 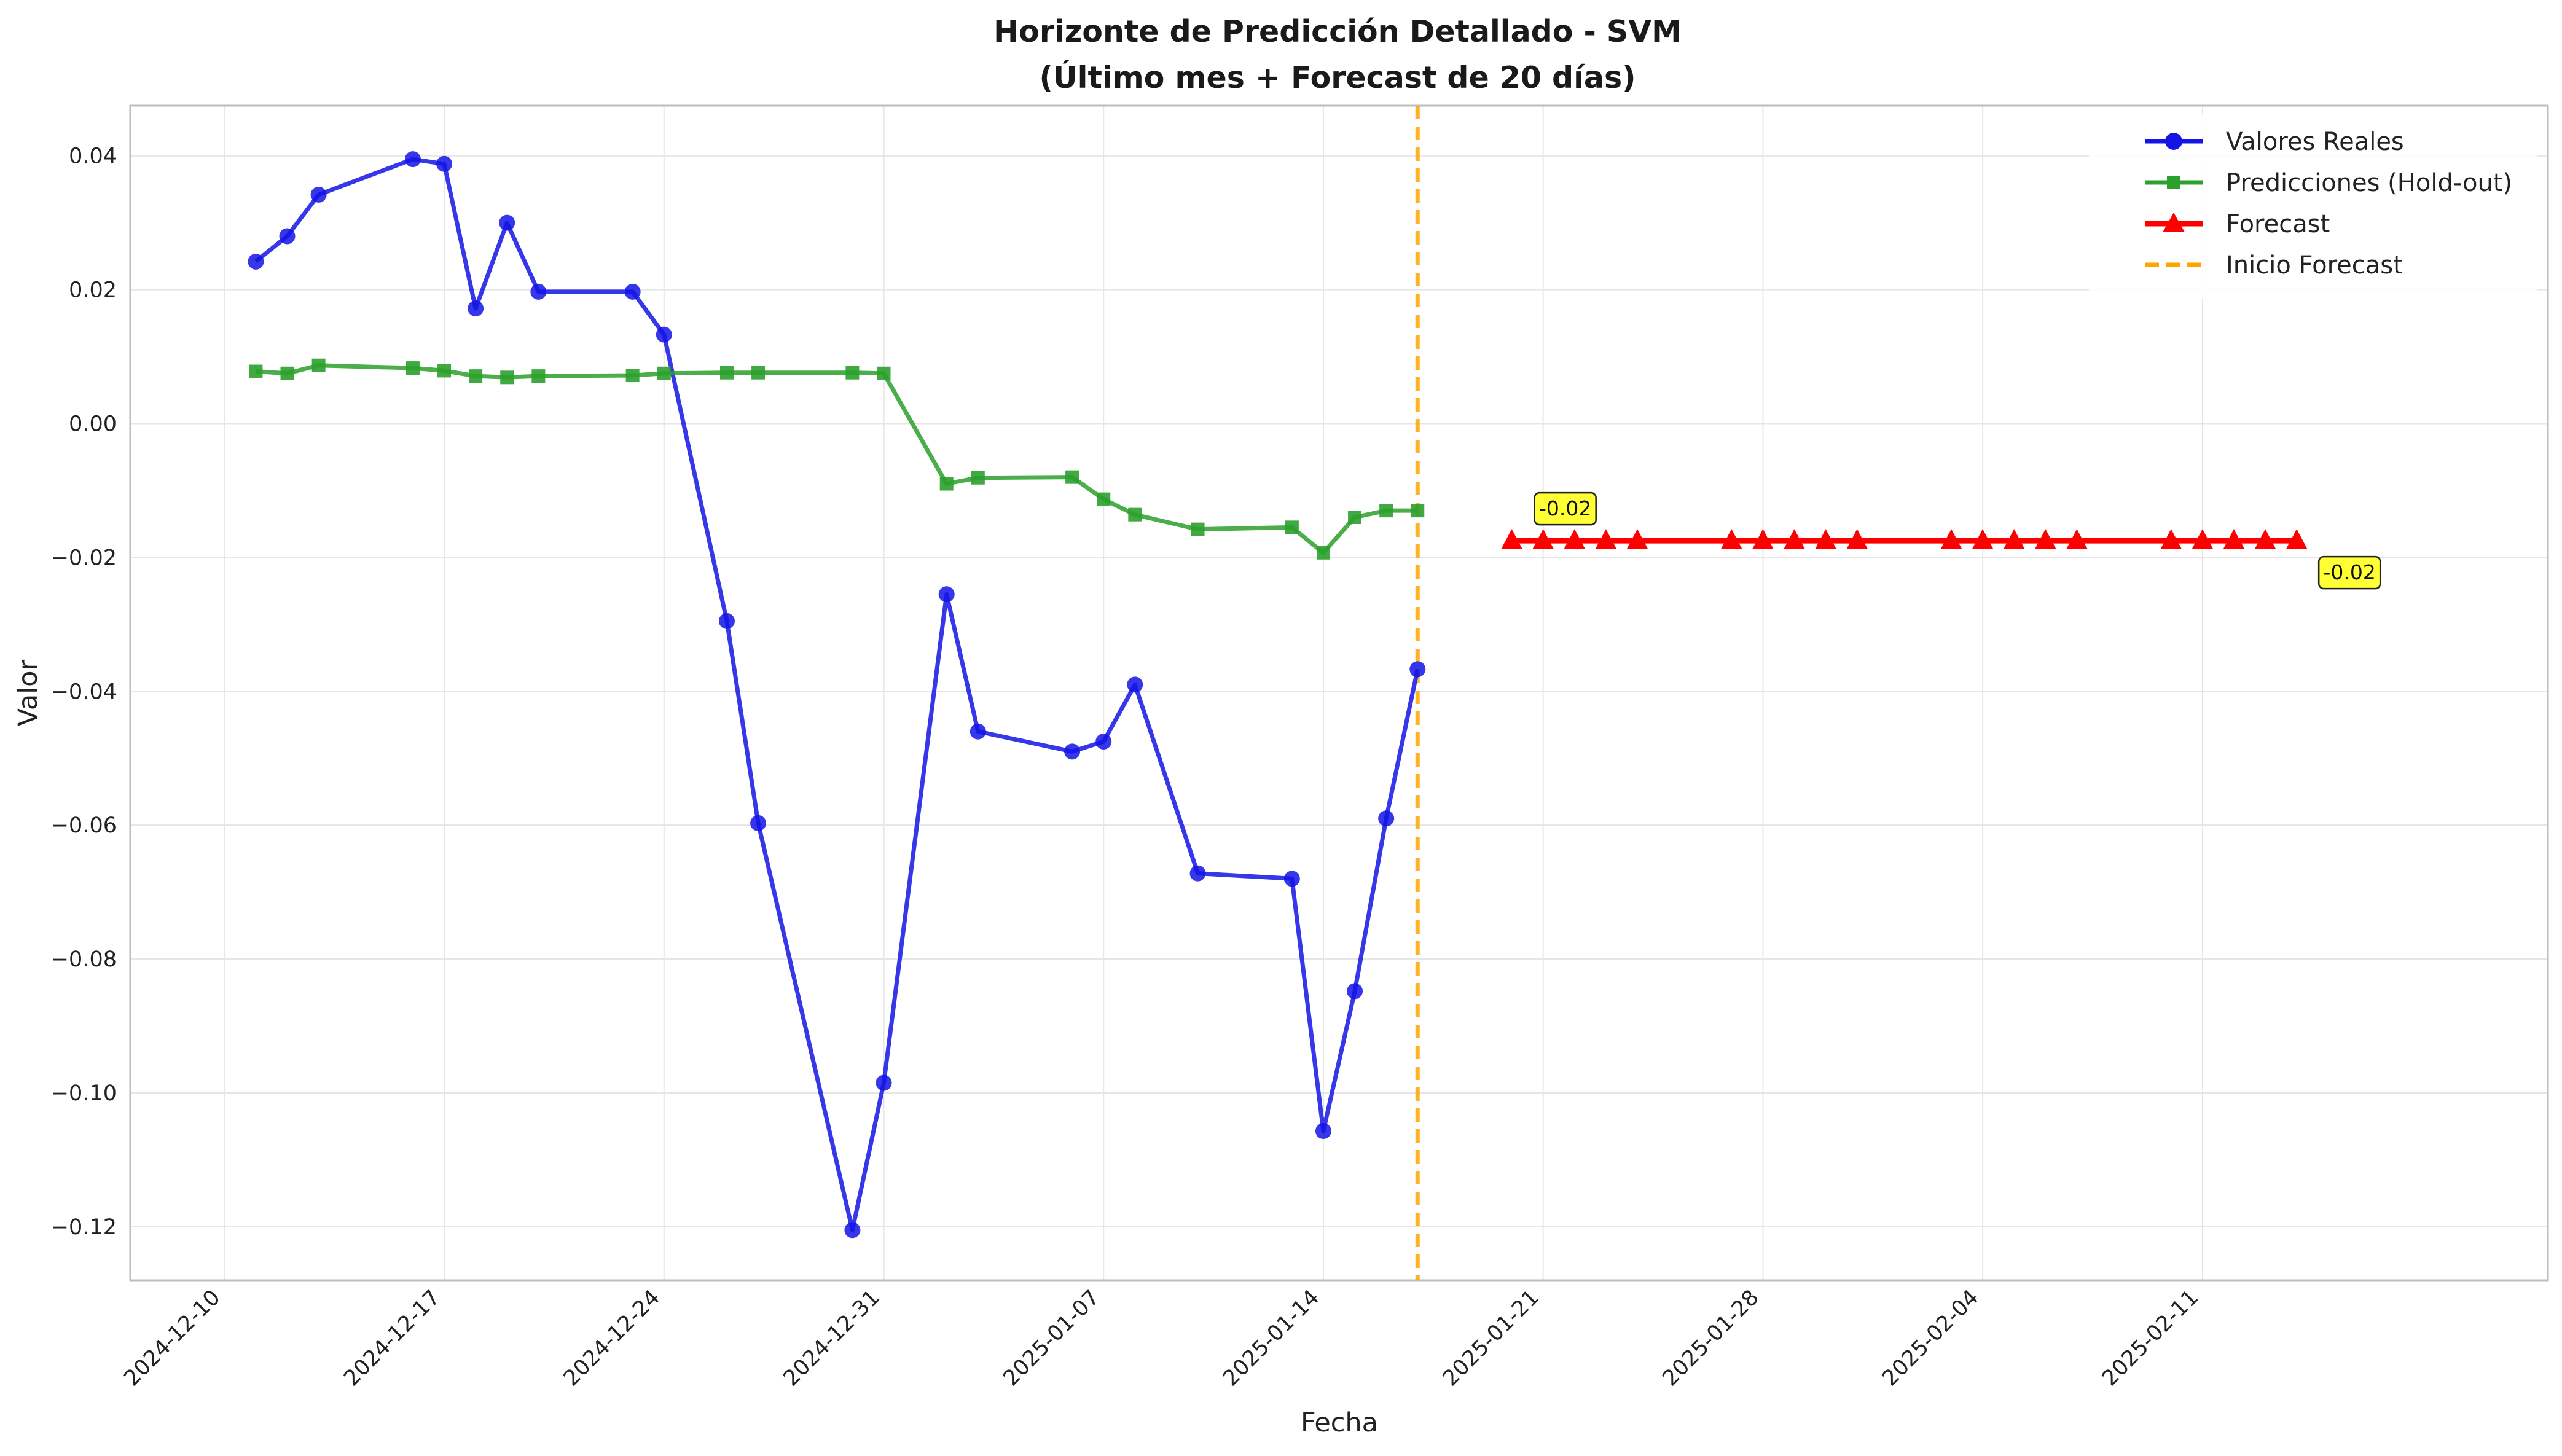 What do you see at coordinates (2369, 183) in the screenshot?
I see `legend-label-predicciones: Predicciones (Hold-out)` at bounding box center [2369, 183].